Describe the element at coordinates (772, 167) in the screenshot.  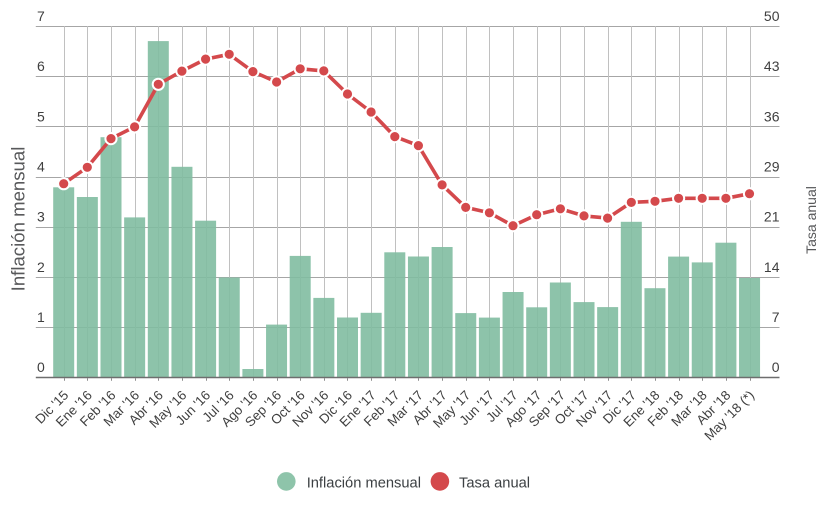
I see `svg-text: 29` at that location.